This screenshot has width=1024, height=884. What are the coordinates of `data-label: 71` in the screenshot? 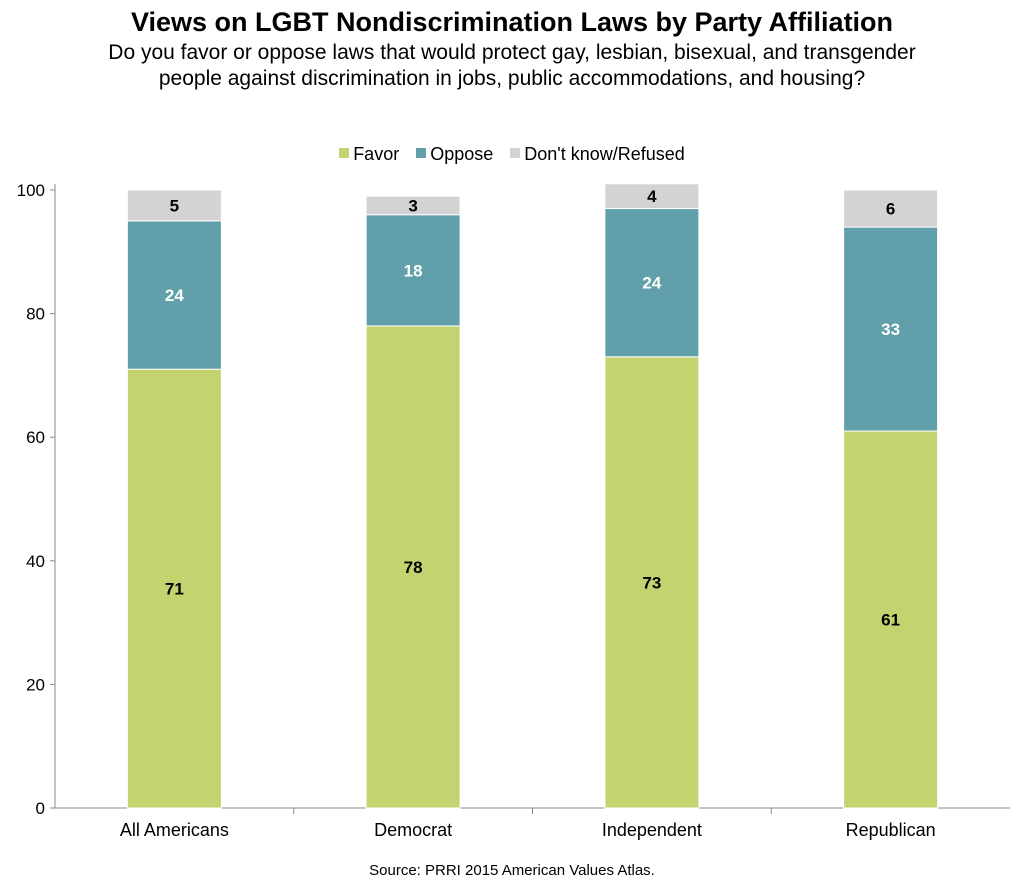 It's located at (174, 589).